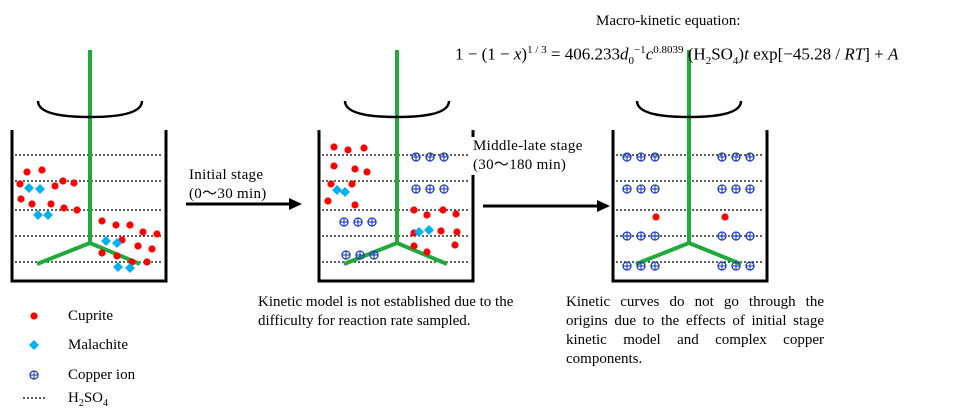 This screenshot has width=977, height=414. I want to click on beaker-1-vessel, so click(89, 206).